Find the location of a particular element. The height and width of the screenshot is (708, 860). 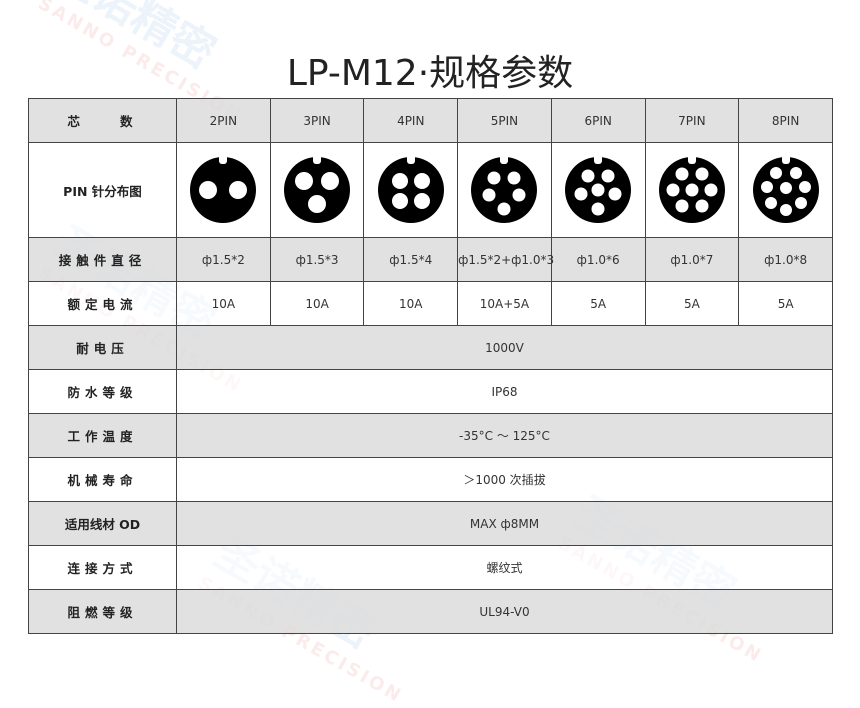

spec-row: 防水等级 IP68 is located at coordinates (430, 391).